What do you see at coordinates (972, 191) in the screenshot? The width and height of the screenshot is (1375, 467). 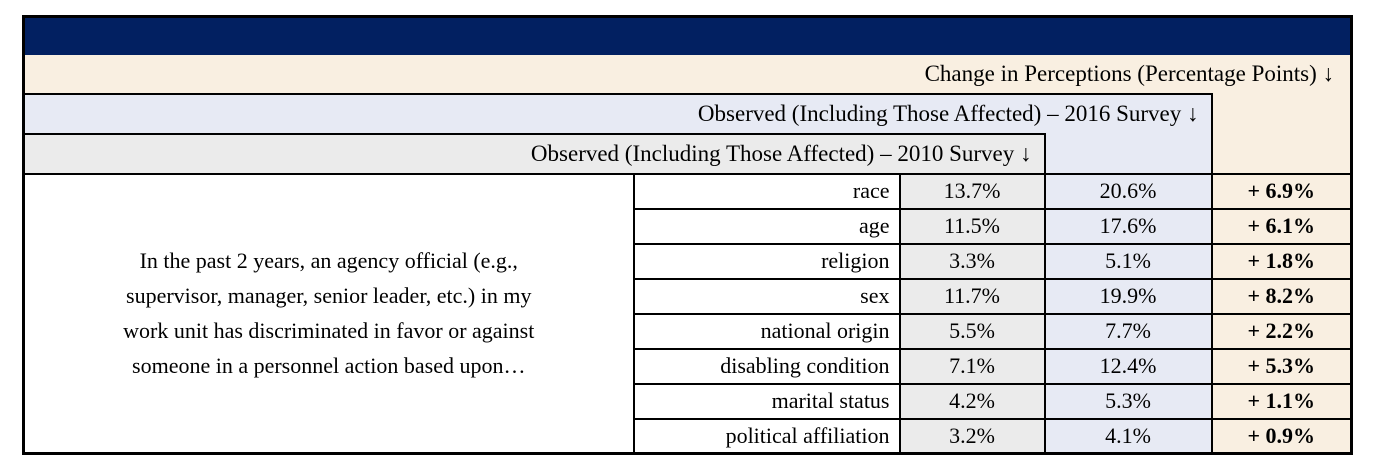 I see `value-2010-race: 13.7%` at bounding box center [972, 191].